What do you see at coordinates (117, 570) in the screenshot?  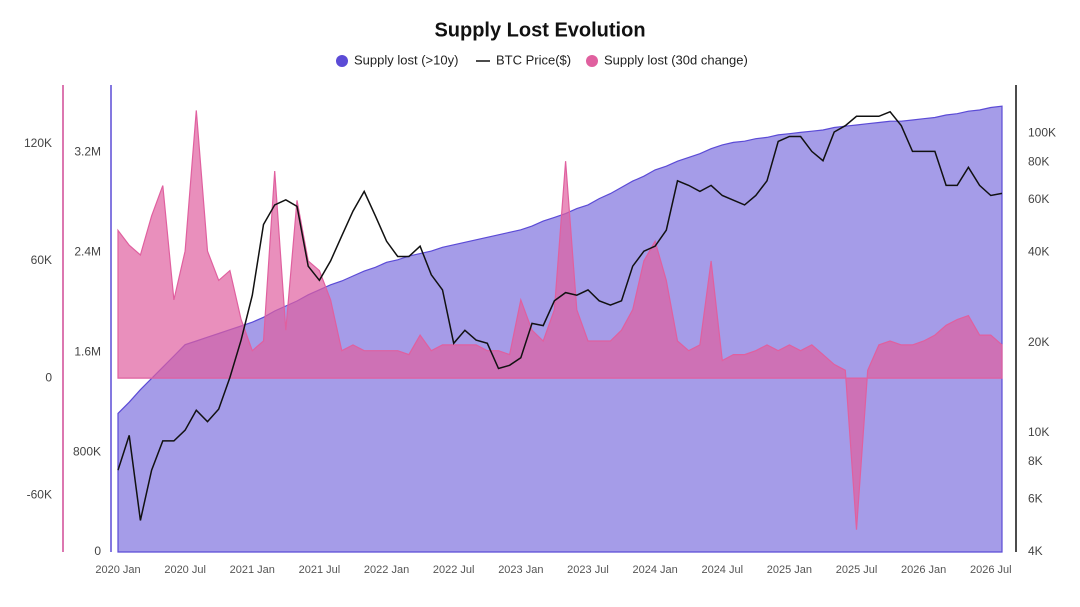 I see `x-tick-label: 2020 Jan` at bounding box center [117, 570].